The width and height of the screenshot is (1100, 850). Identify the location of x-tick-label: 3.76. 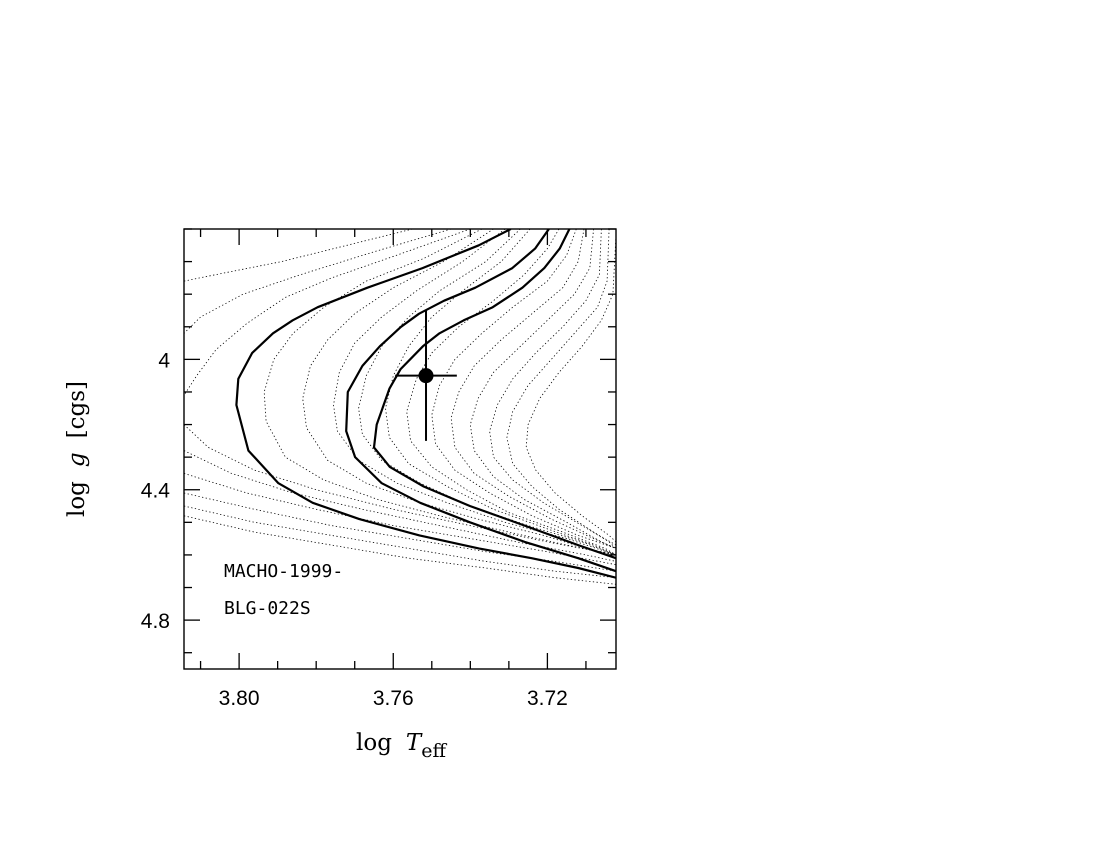
(393, 698).